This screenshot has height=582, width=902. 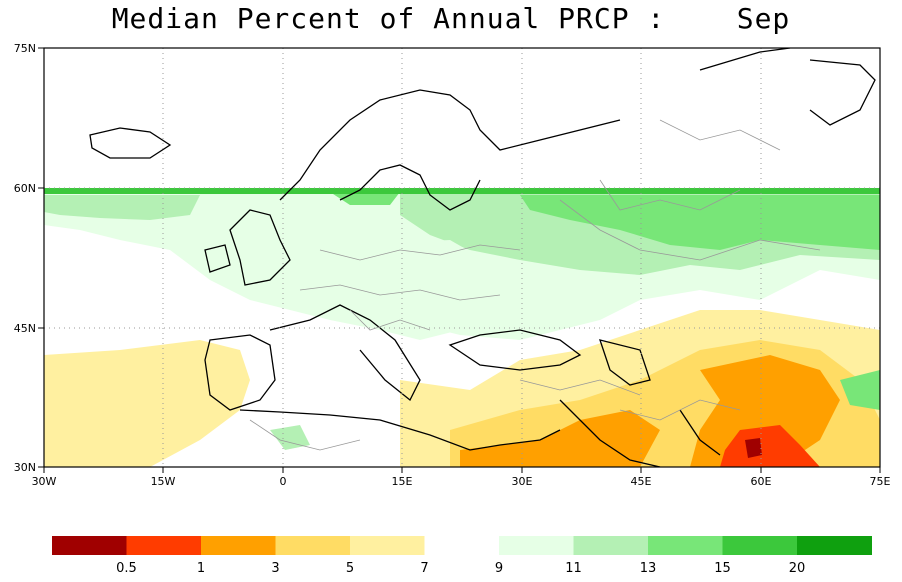 I want to click on lon-label-15e: 15E, so click(x=402, y=481).